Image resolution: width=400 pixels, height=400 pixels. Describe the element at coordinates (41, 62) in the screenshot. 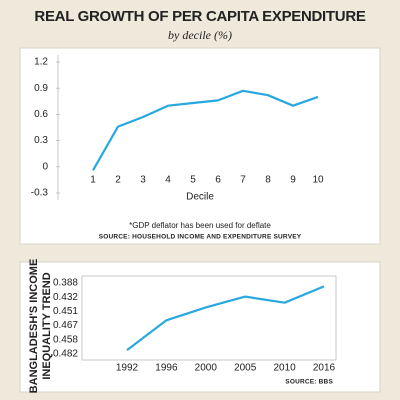

I see `y-tick-label: 1.2` at that location.